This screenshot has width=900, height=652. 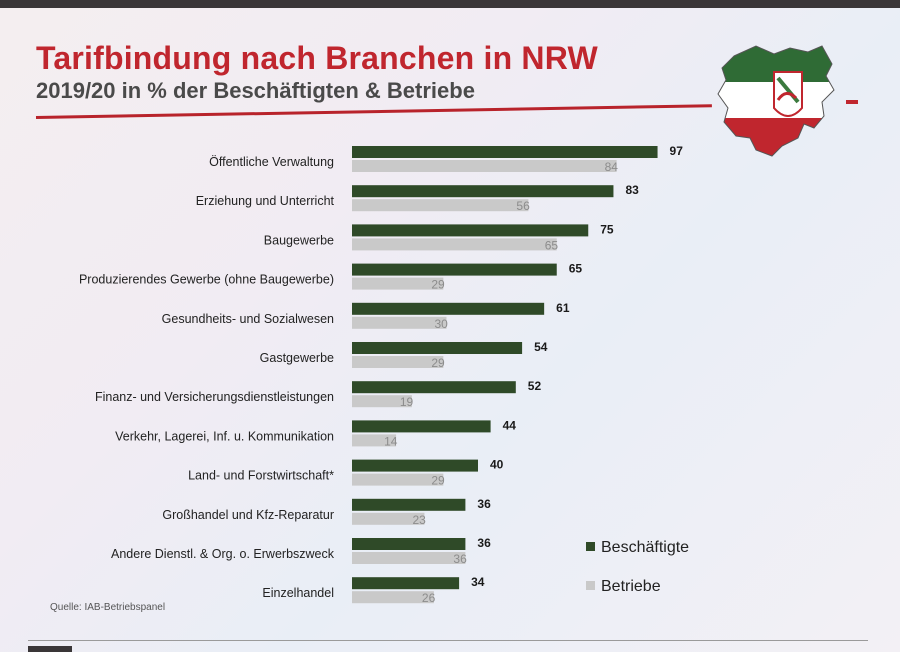 I want to click on value-label-betriebe-grosshandel-und-kfz-reparatur: 23, so click(x=419, y=520).